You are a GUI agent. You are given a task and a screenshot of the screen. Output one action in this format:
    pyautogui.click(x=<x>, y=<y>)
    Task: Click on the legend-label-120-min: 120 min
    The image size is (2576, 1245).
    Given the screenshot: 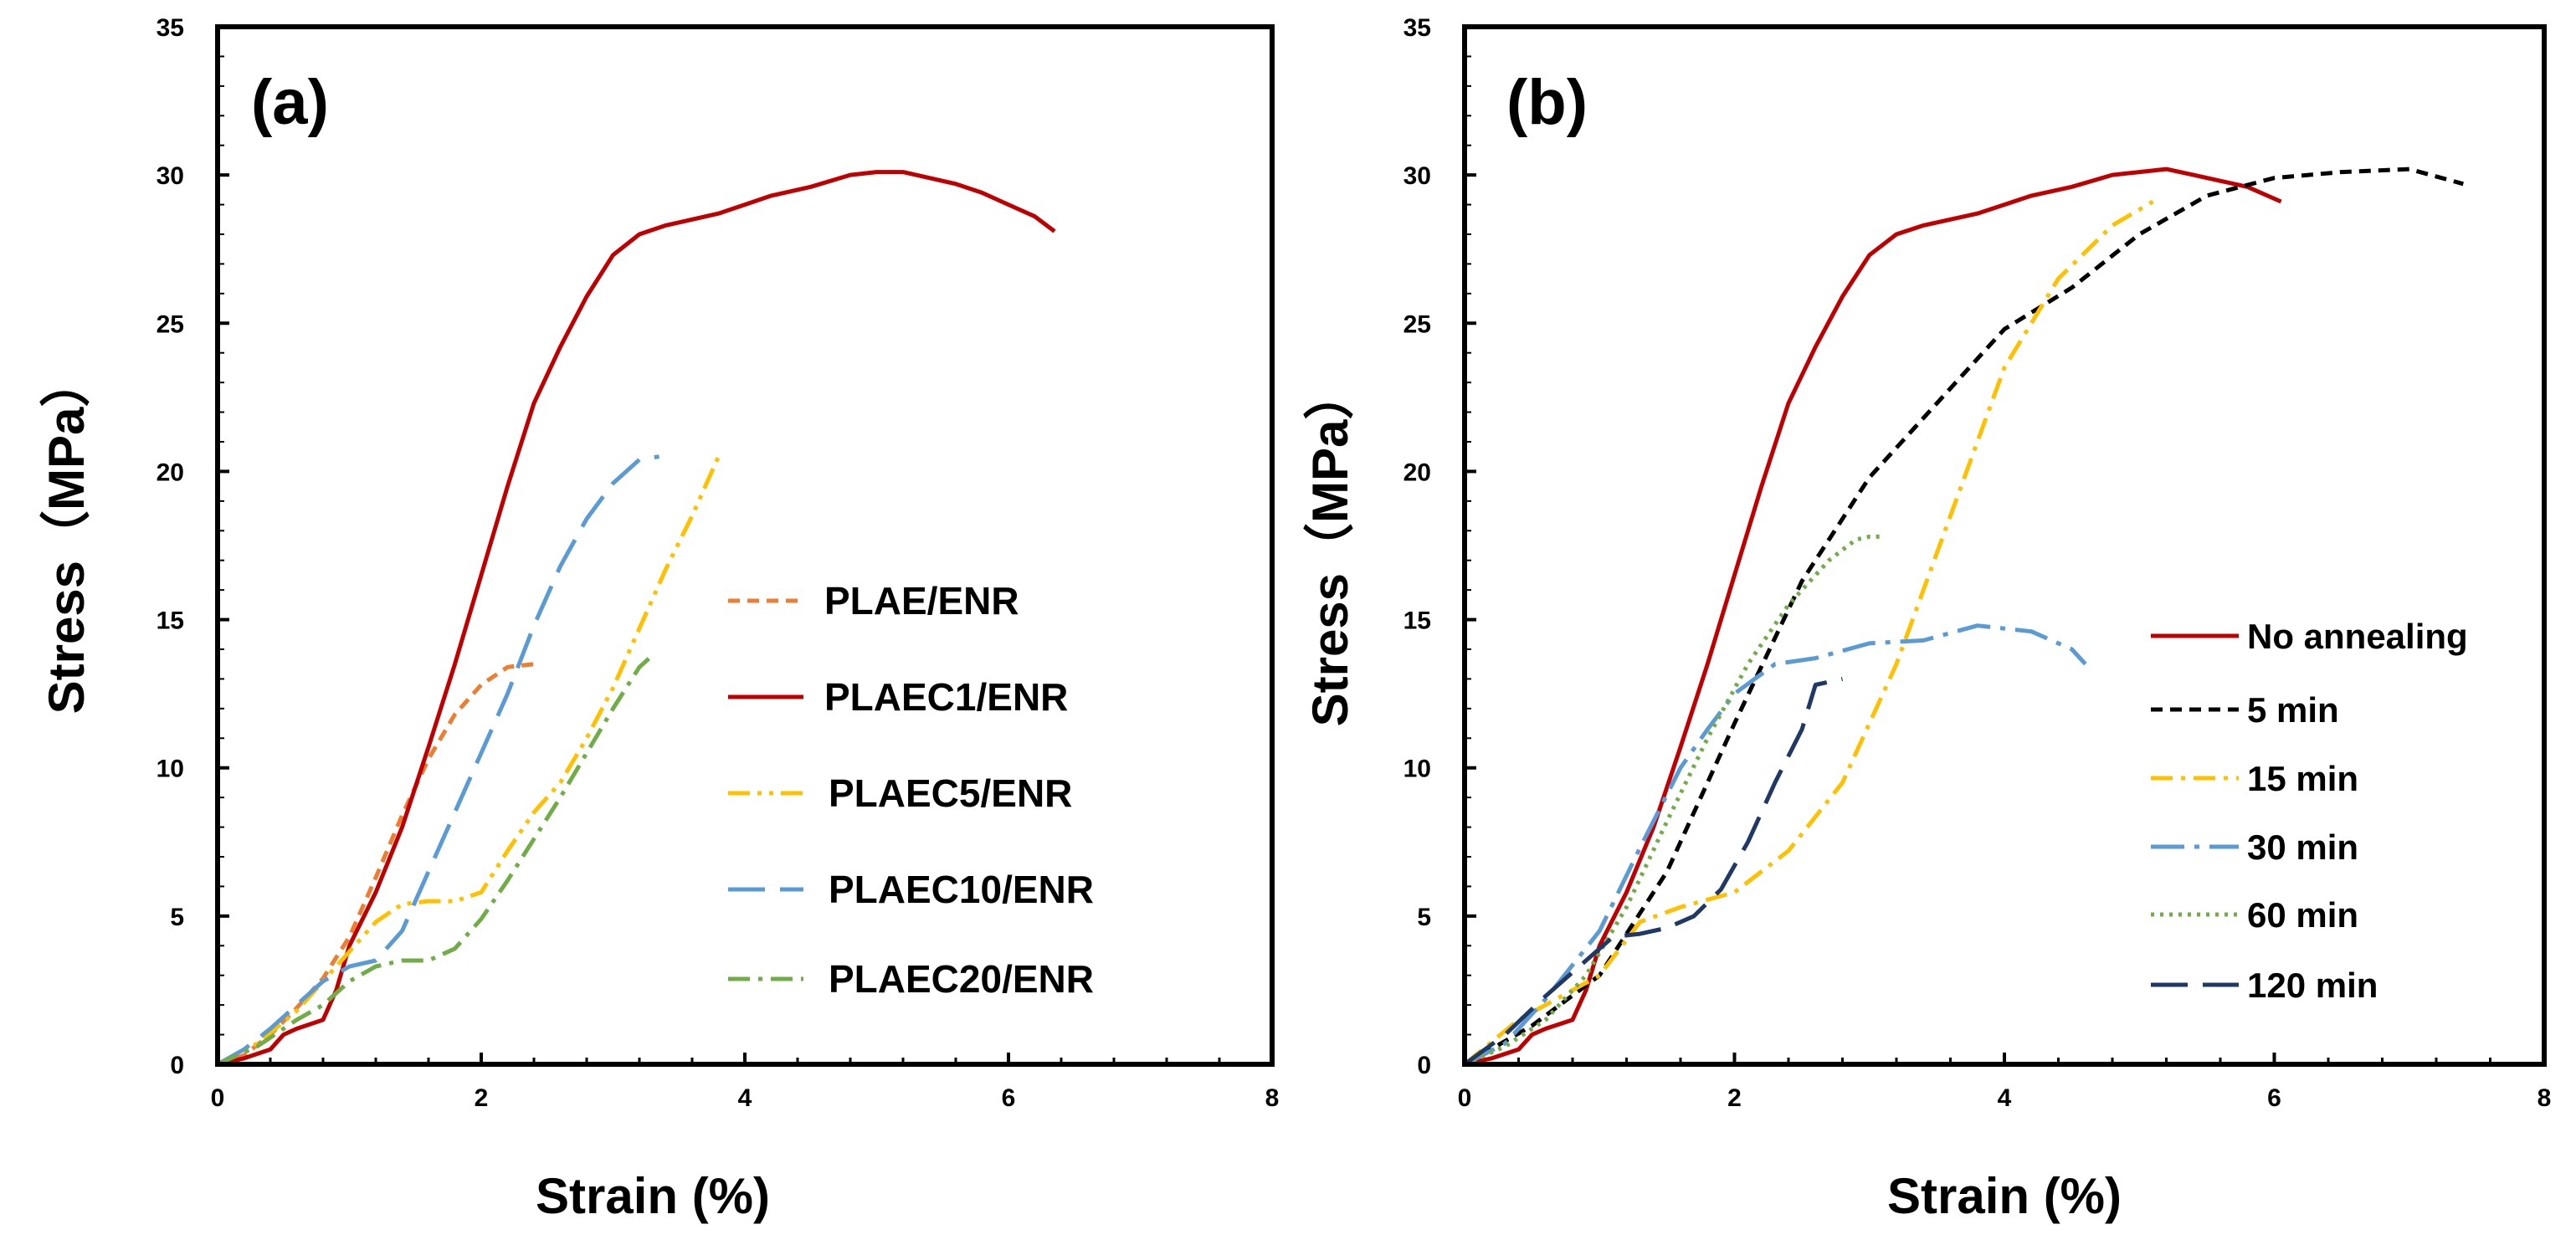 What is the action you would take?
    pyautogui.click(x=2312, y=986)
    